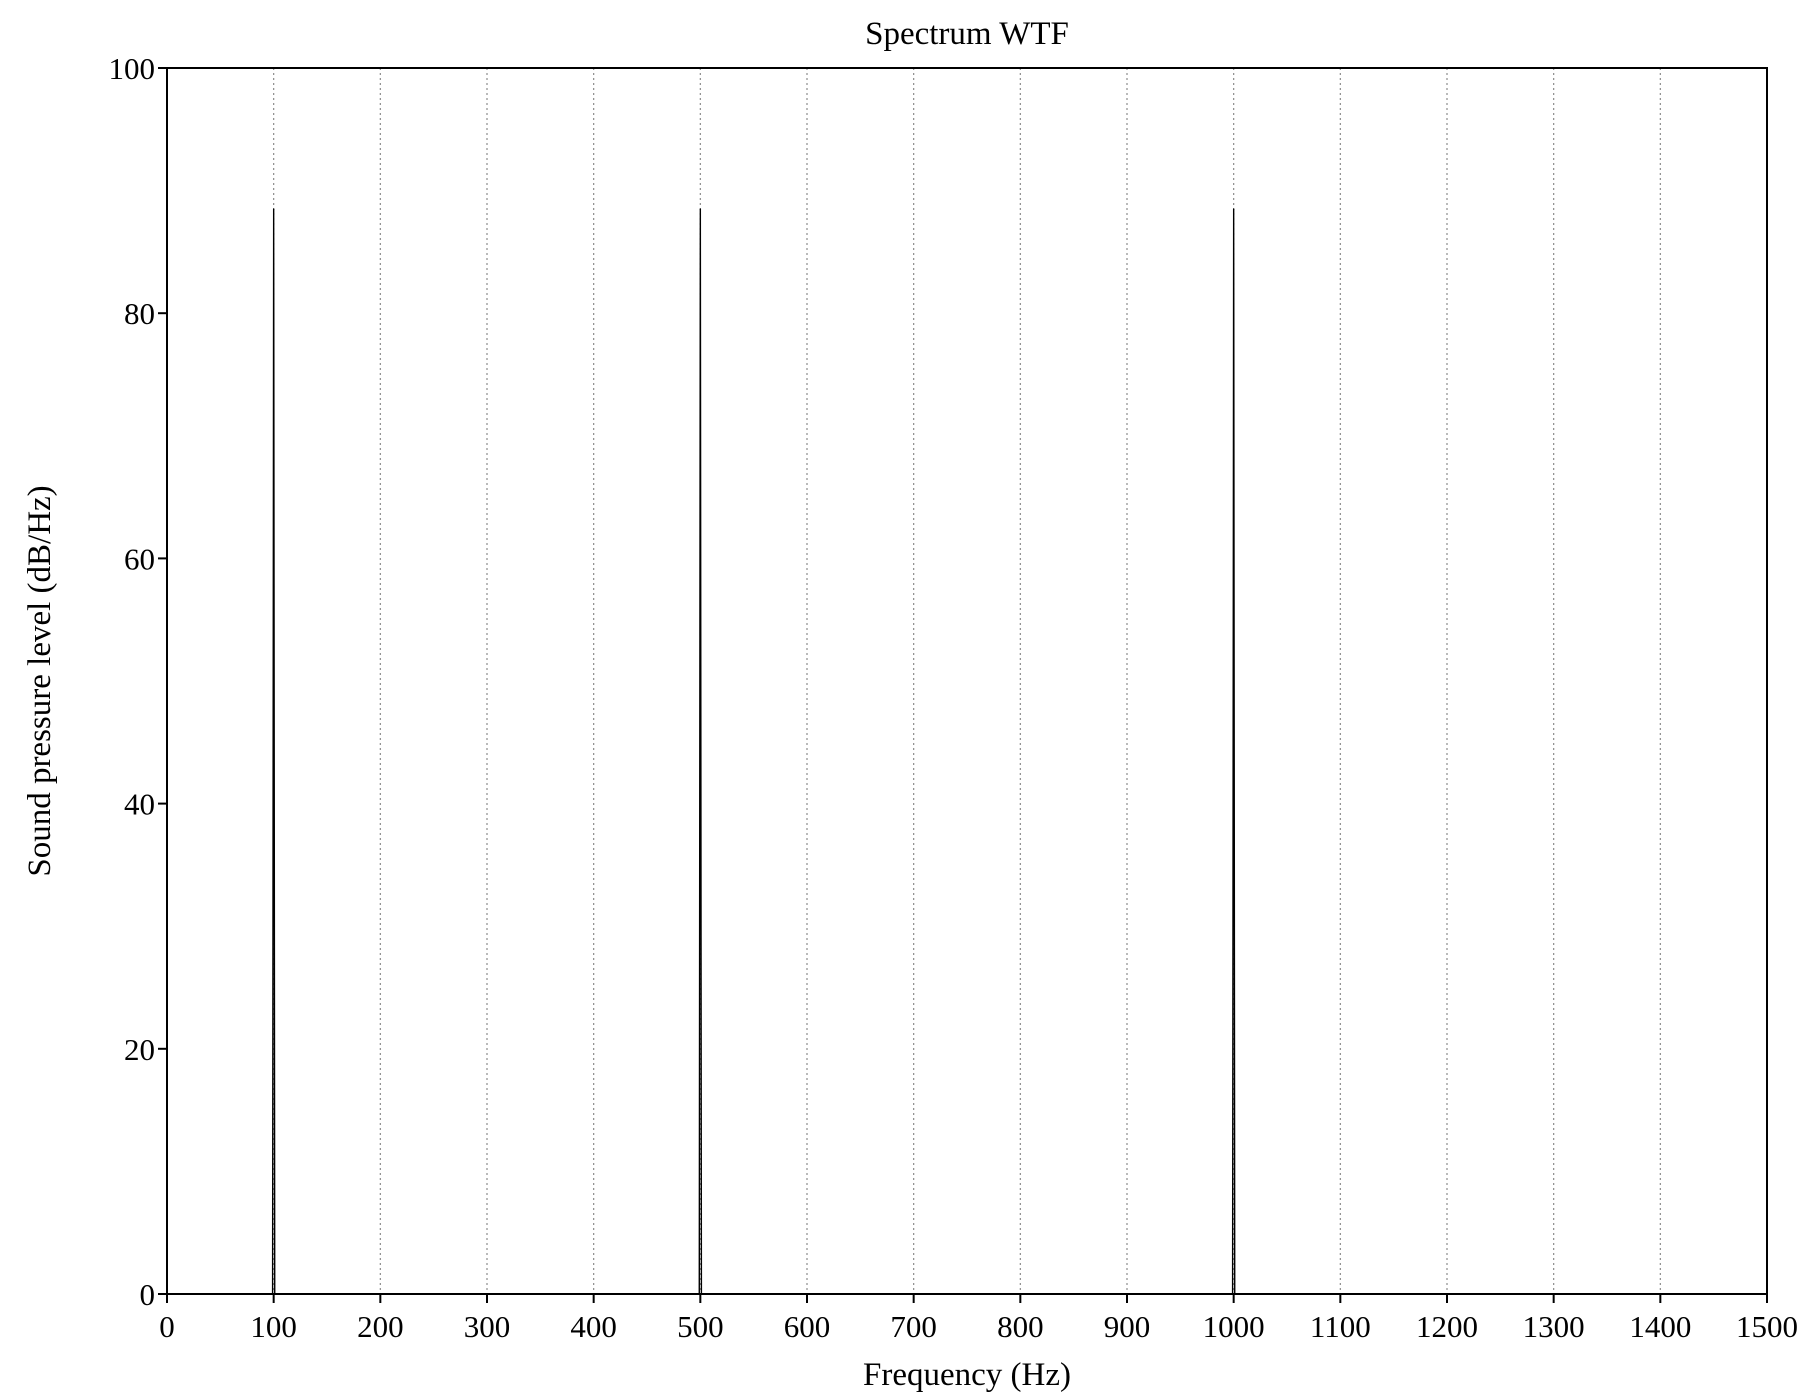 This screenshot has height=1400, width=1814. Describe the element at coordinates (40, 680) in the screenshot. I see `y-axis-title: Sound pressure level (dB/Hz)` at that location.